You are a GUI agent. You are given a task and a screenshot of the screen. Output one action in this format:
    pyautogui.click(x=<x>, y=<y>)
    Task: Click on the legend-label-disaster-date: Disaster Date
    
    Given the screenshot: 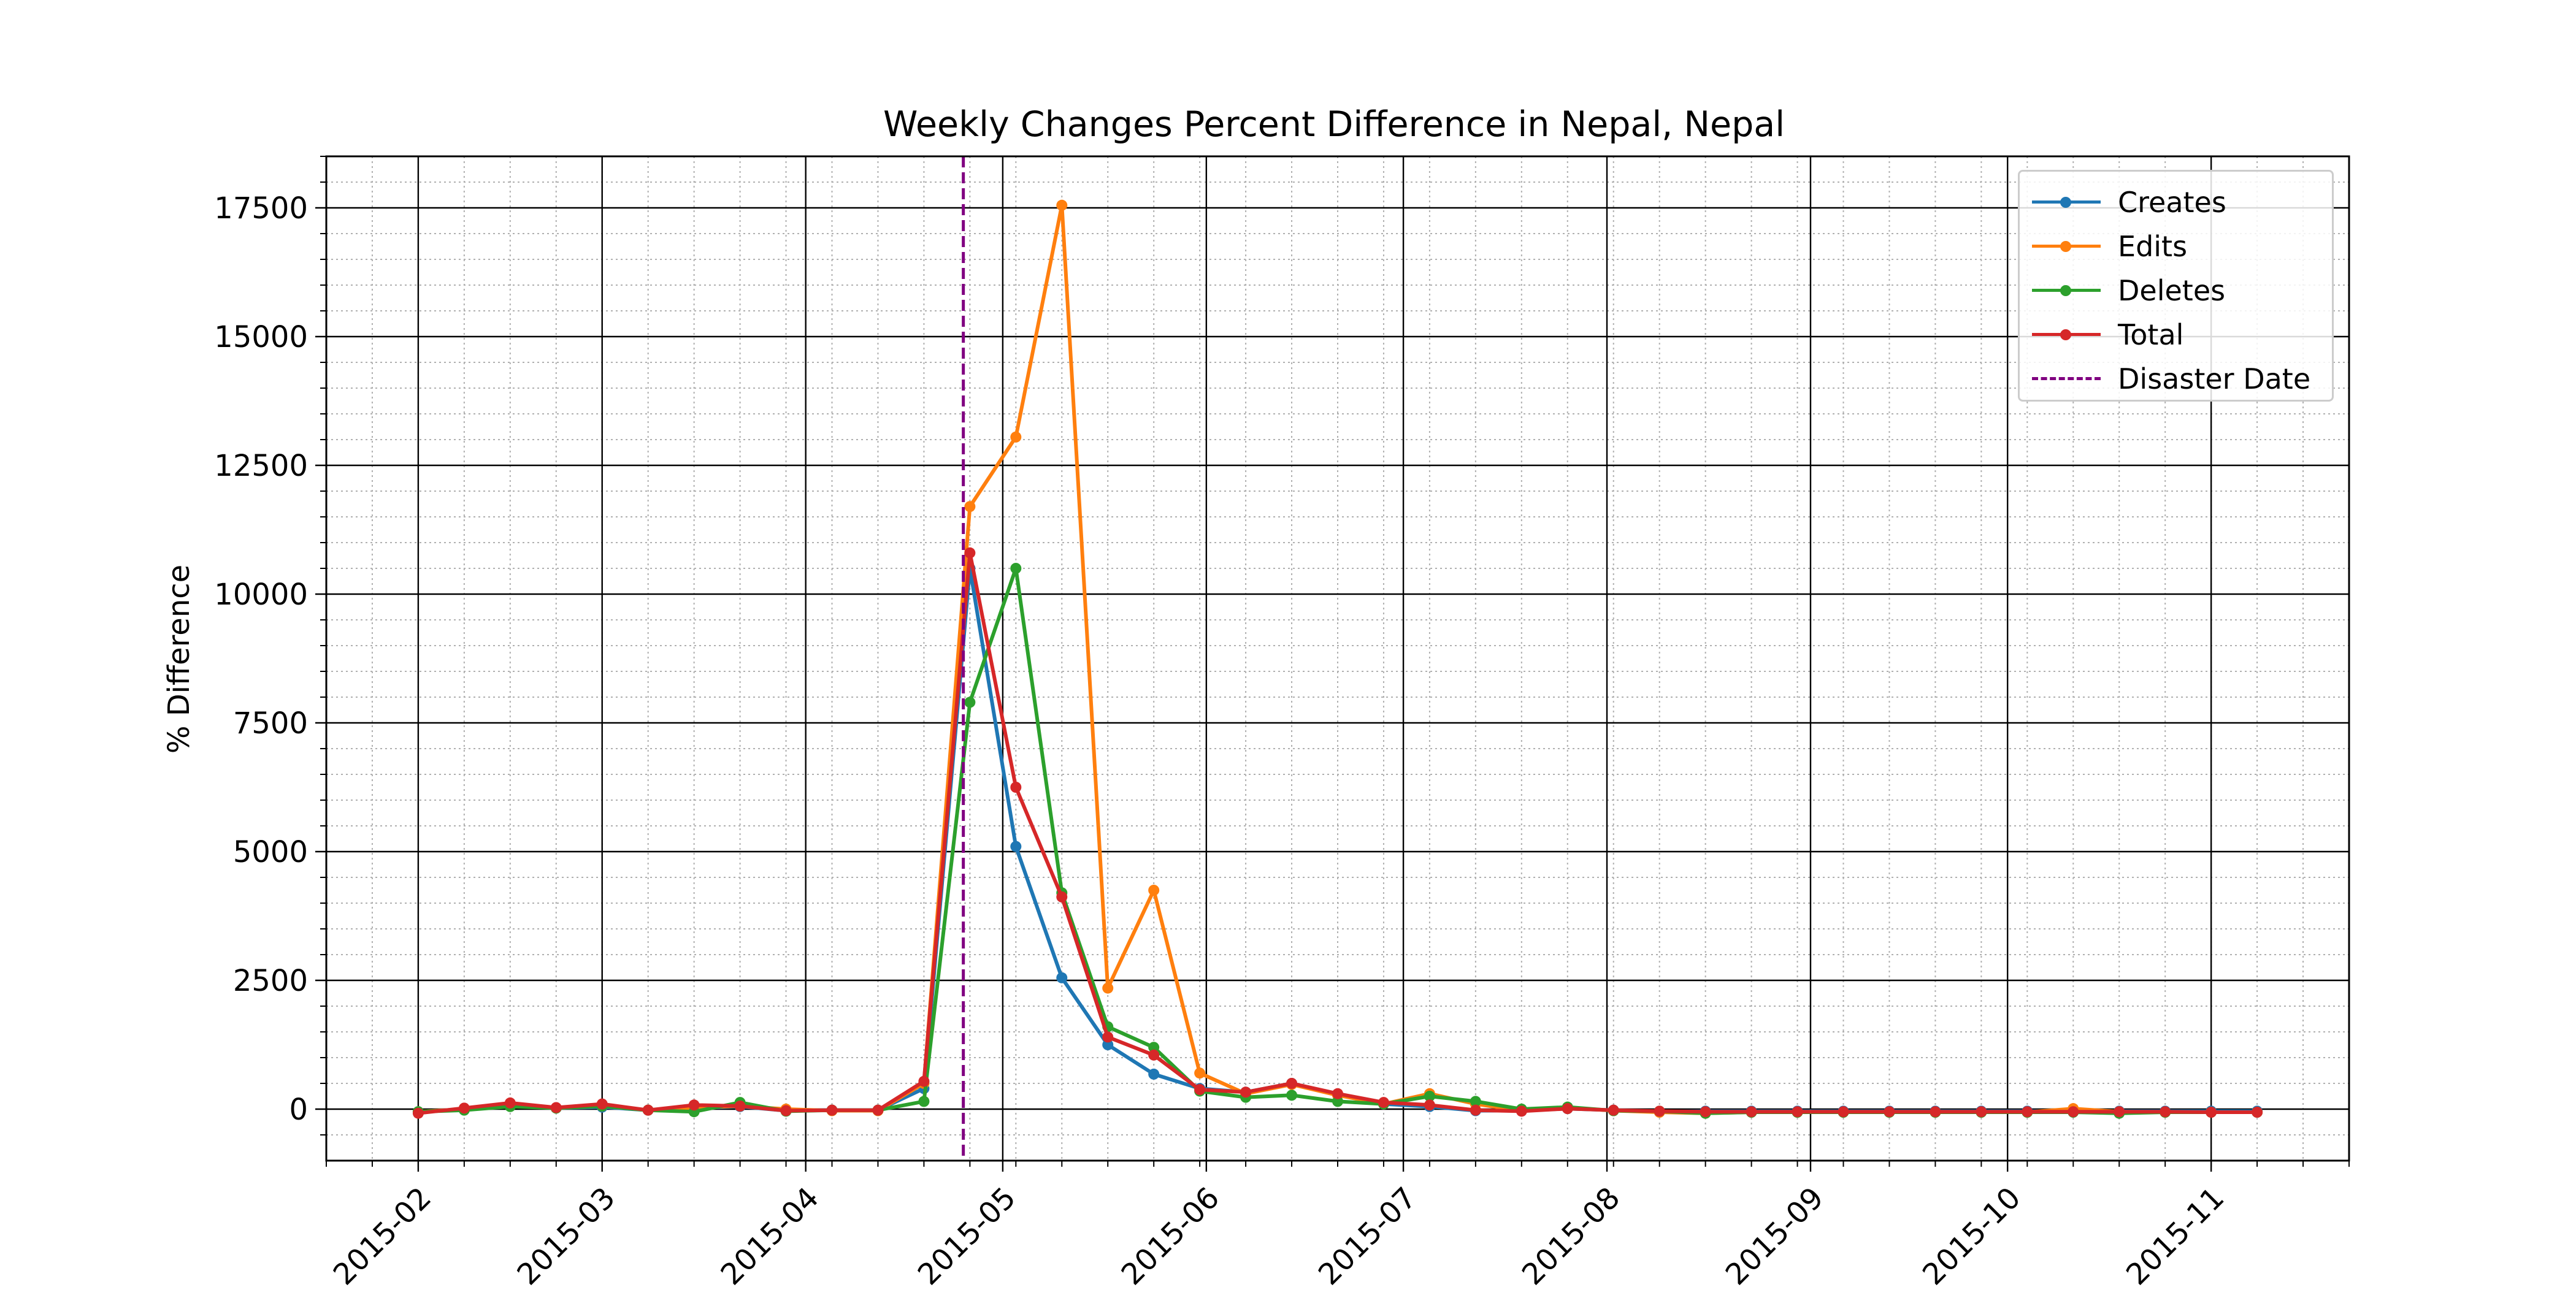 What is the action you would take?
    pyautogui.click(x=2214, y=378)
    